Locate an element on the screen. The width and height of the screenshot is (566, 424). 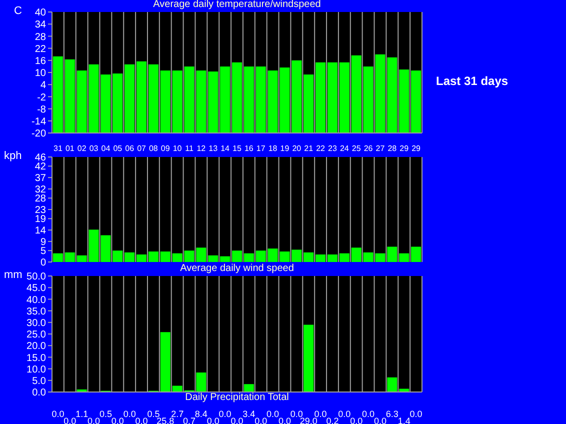
data-label: 3.4 is located at coordinates (249, 414).